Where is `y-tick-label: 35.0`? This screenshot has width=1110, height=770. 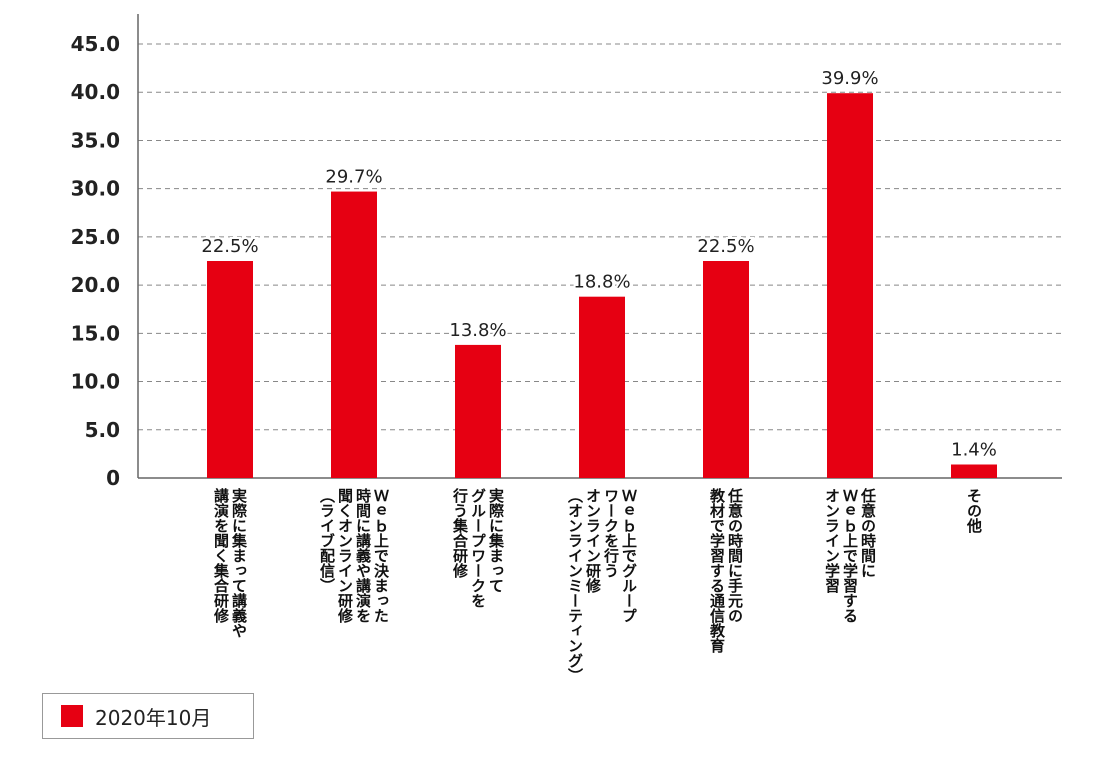 y-tick-label: 35.0 is located at coordinates (95, 140).